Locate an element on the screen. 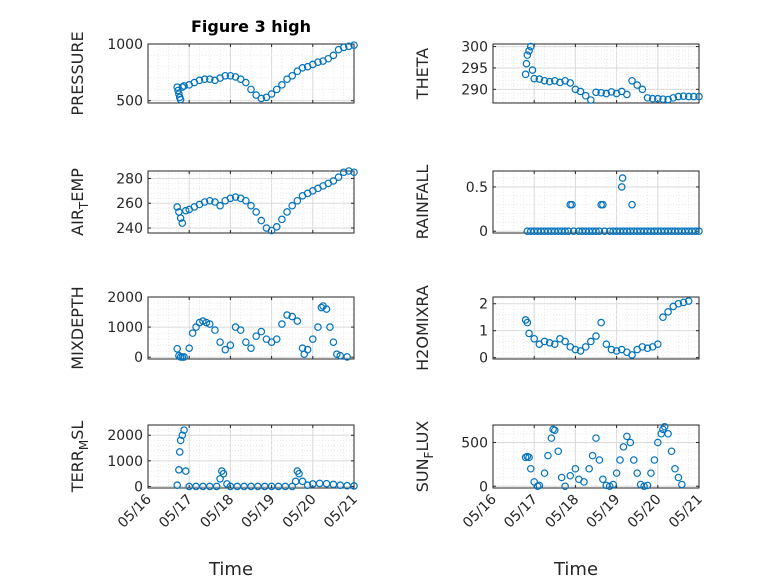 This screenshot has width=778, height=583. panel-pressure: 500 1000 PRESSURE Figure 3 high is located at coordinates (213, 66).